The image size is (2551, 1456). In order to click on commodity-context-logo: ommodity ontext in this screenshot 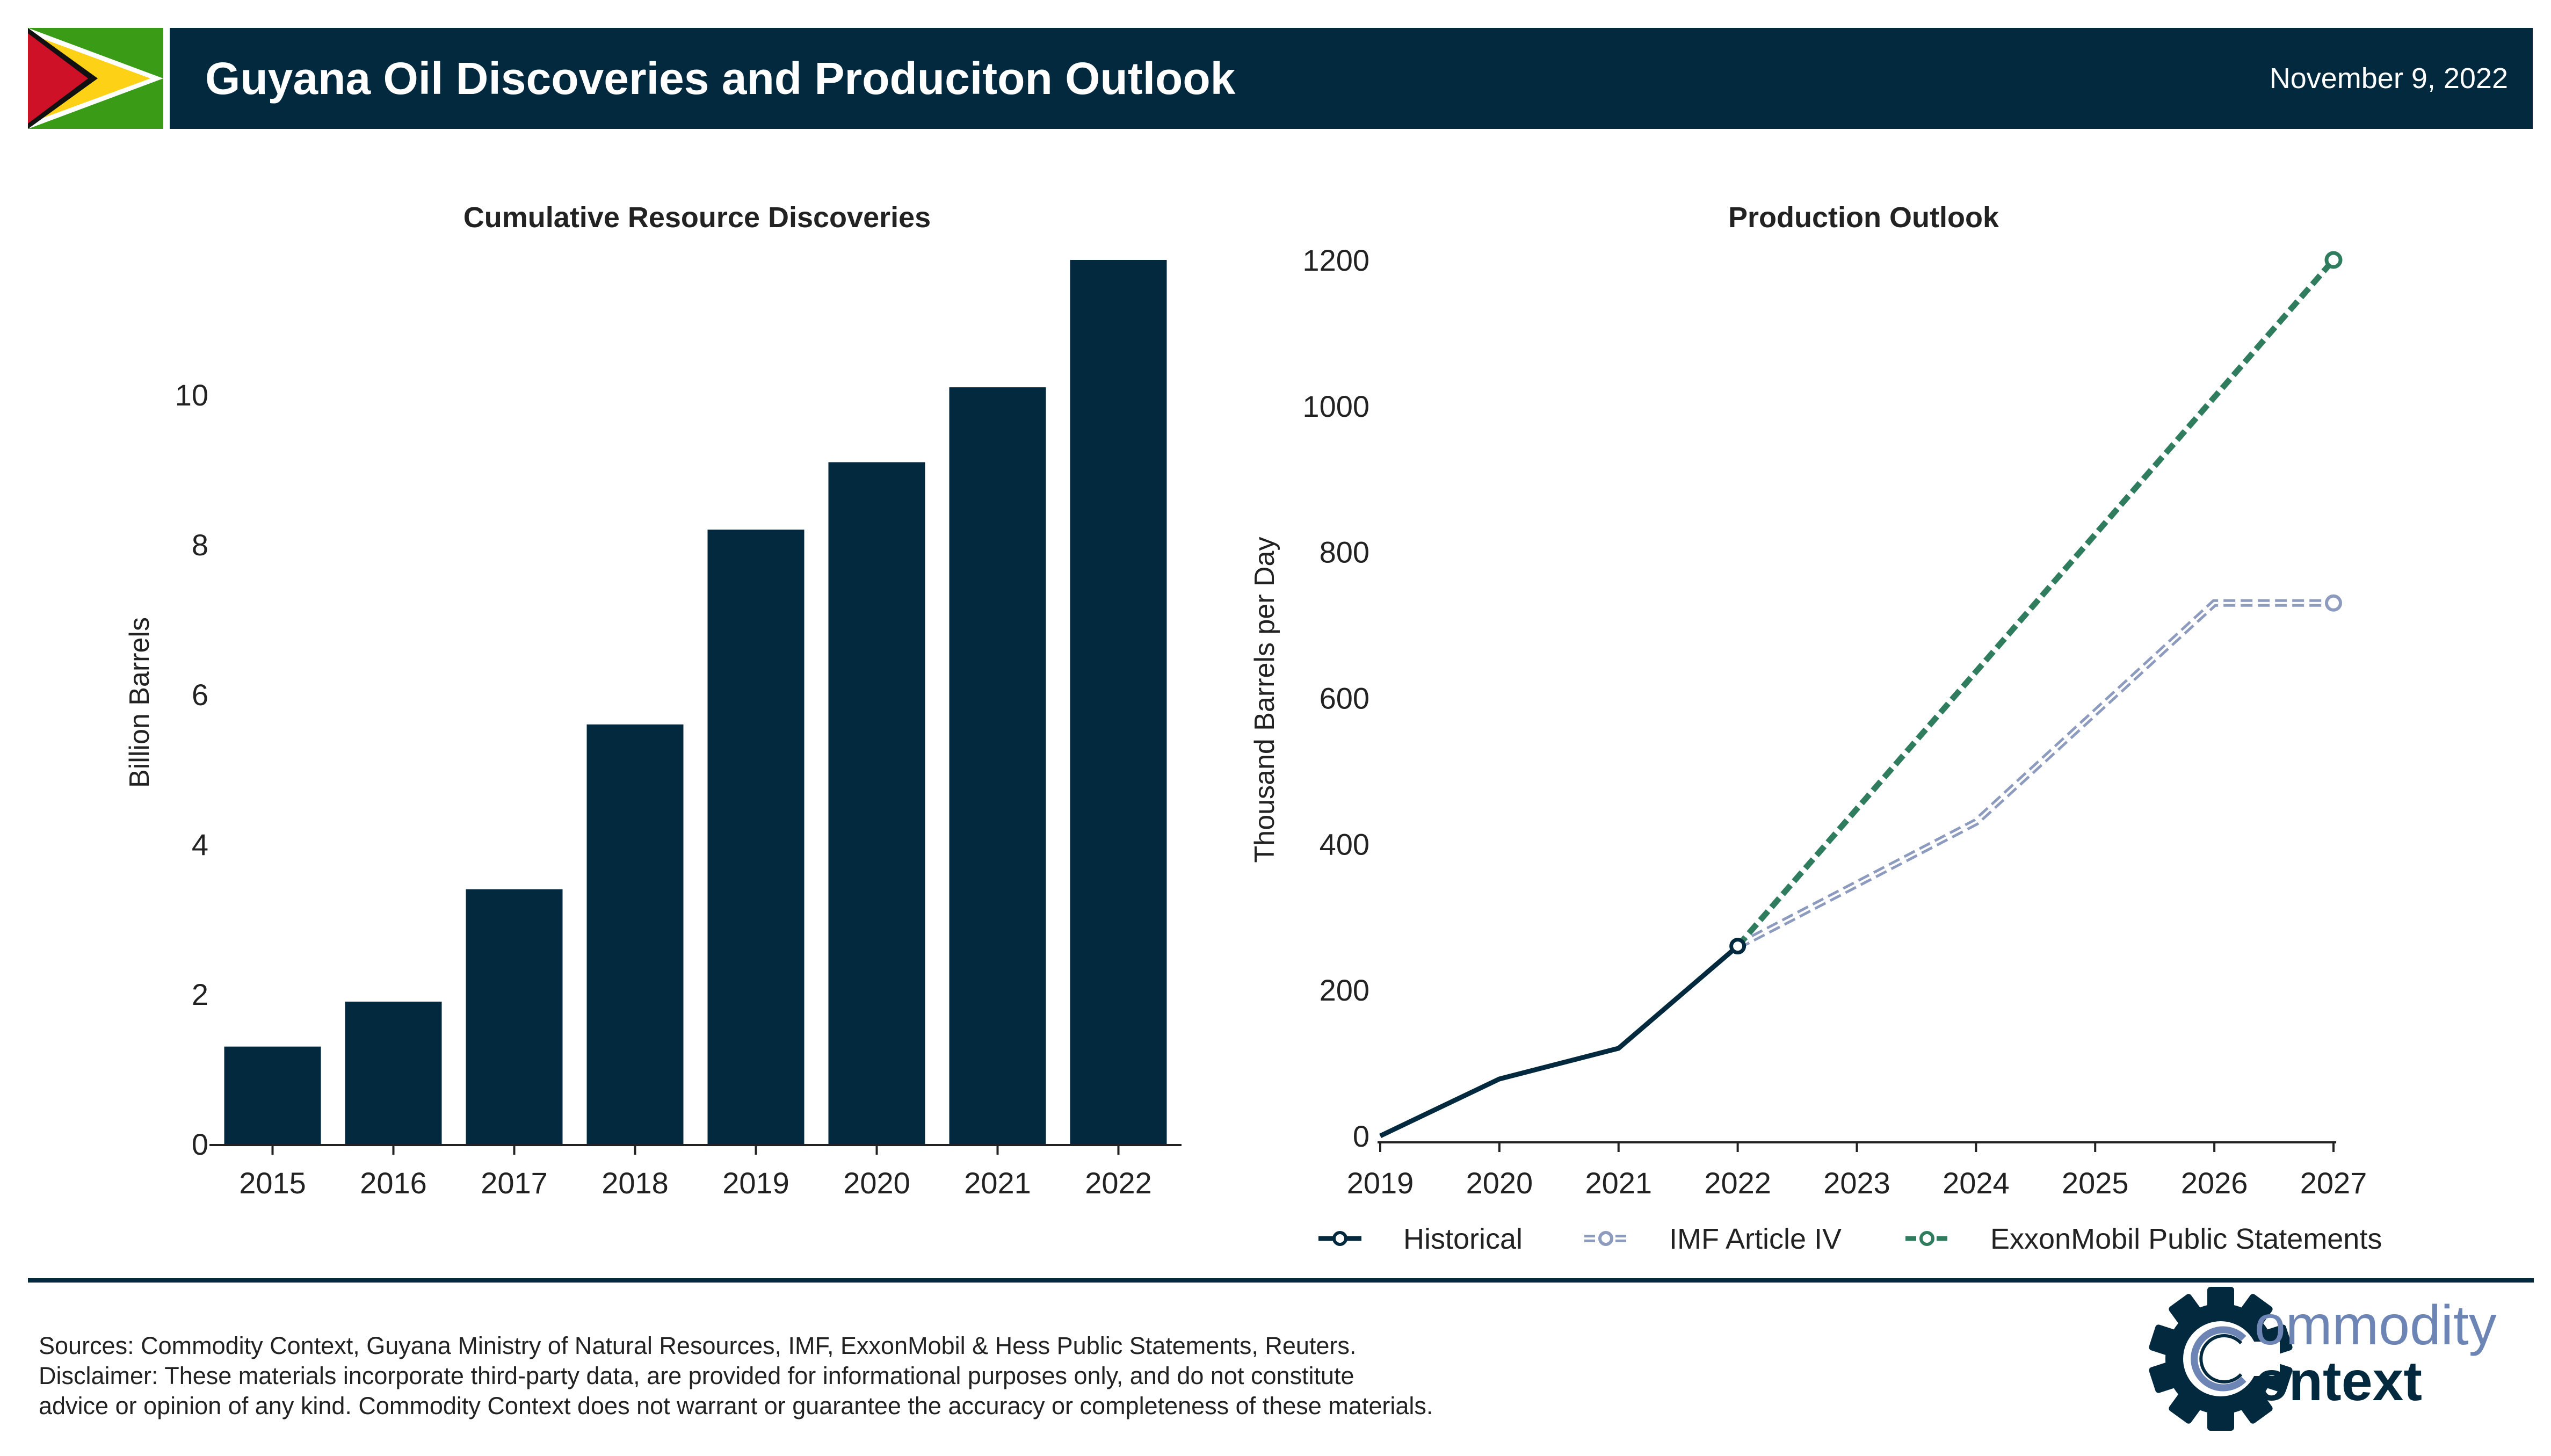, I will do `click(2323, 1359)`.